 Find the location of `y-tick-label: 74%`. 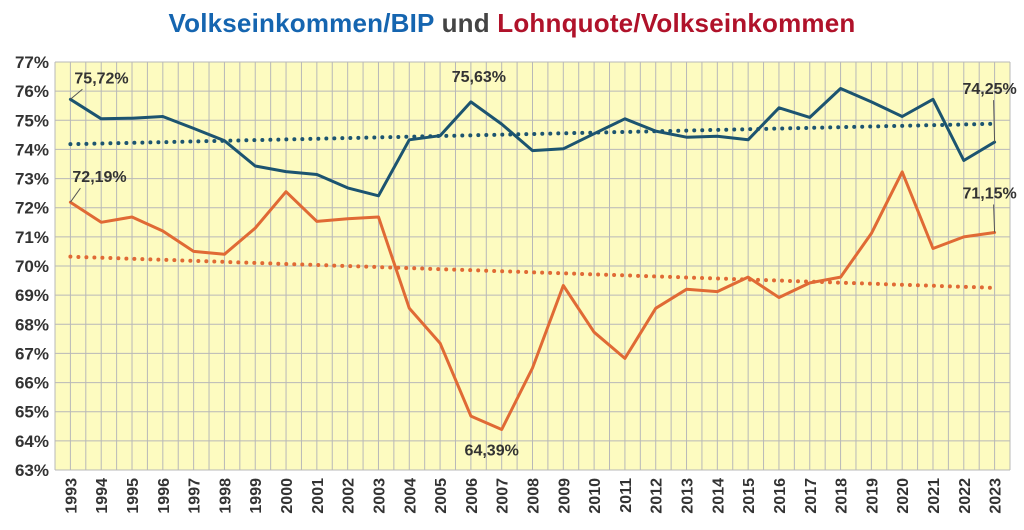

y-tick-label: 74% is located at coordinates (32, 149).